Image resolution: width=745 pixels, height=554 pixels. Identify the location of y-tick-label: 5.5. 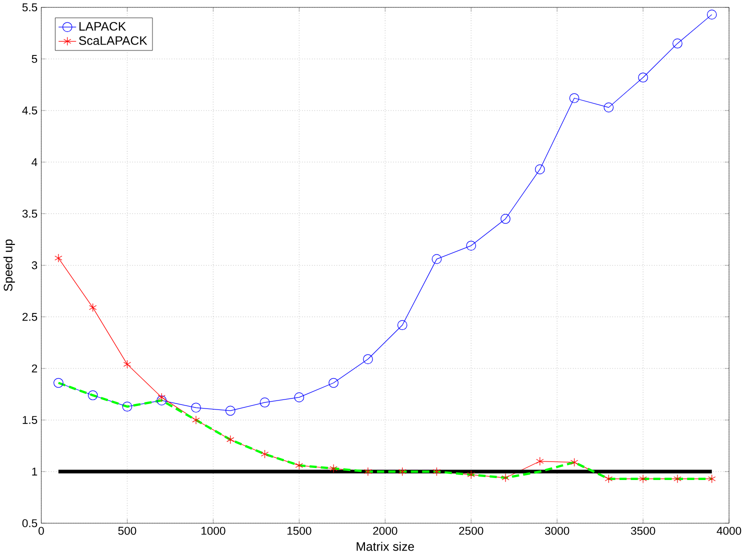
(30, 7).